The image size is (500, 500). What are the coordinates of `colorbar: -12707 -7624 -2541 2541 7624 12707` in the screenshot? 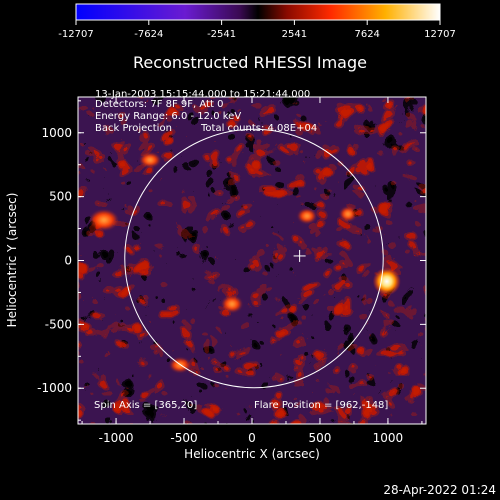 It's located at (257, 21).